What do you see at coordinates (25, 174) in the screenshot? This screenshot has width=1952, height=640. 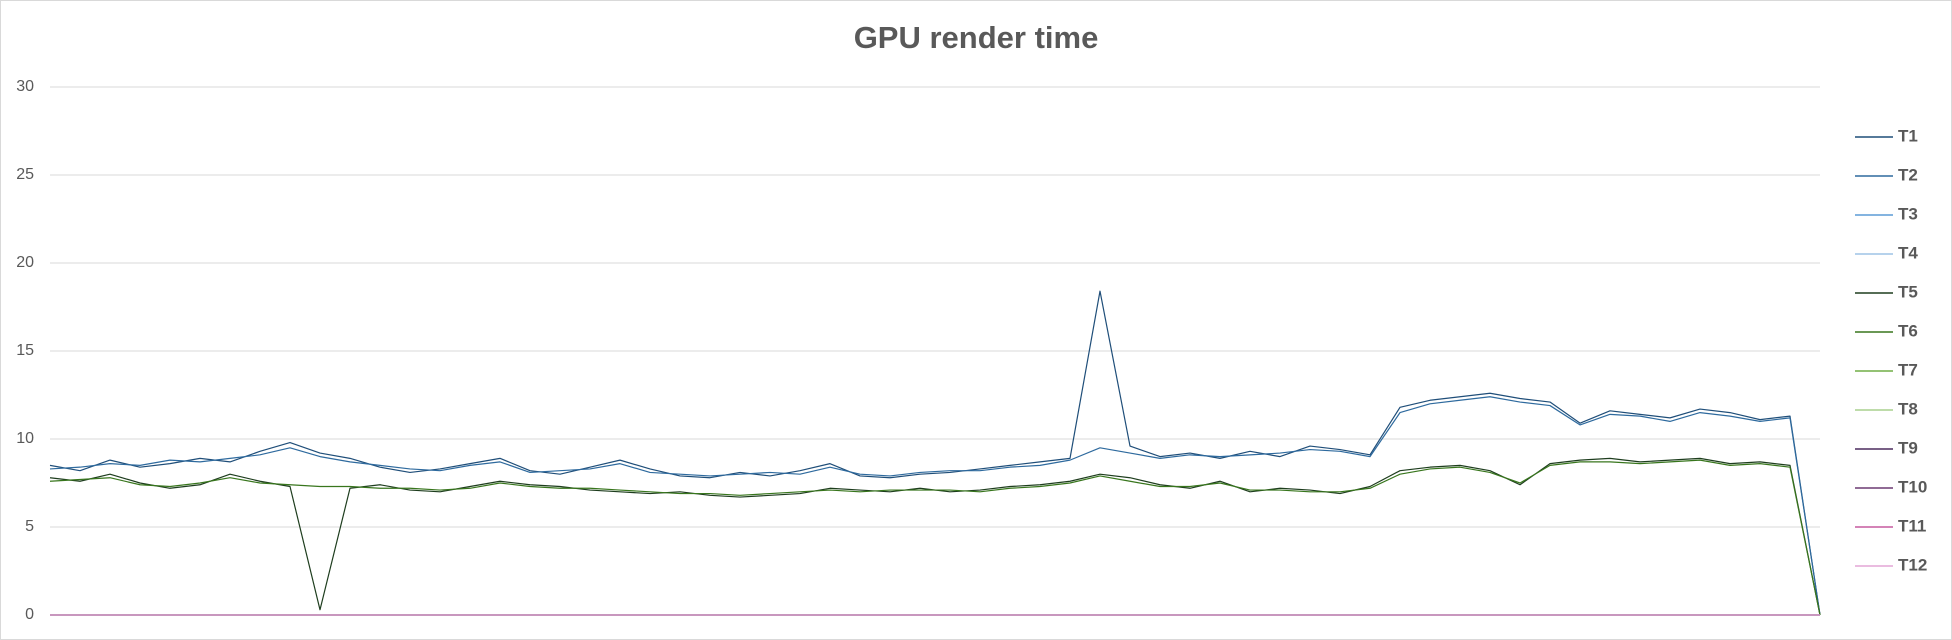 I see `y-tick-label: 25` at bounding box center [25, 174].